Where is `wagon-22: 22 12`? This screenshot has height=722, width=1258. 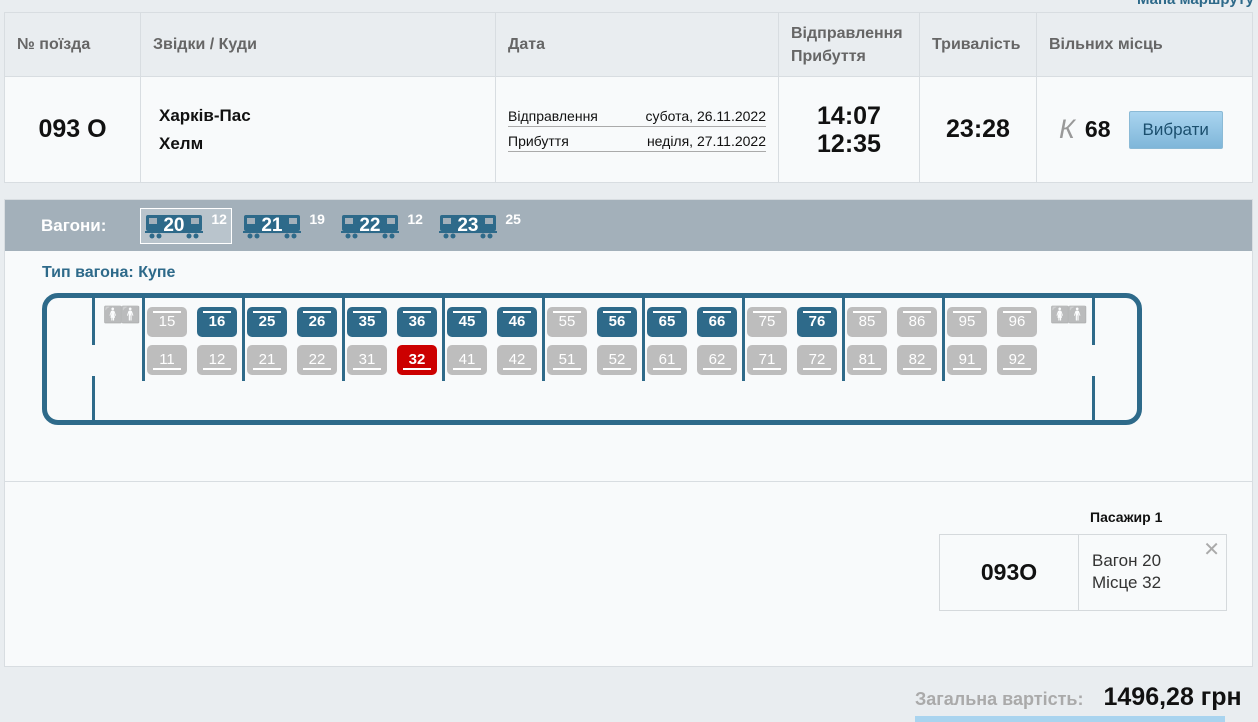 wagon-22: 22 12 is located at coordinates (383, 226).